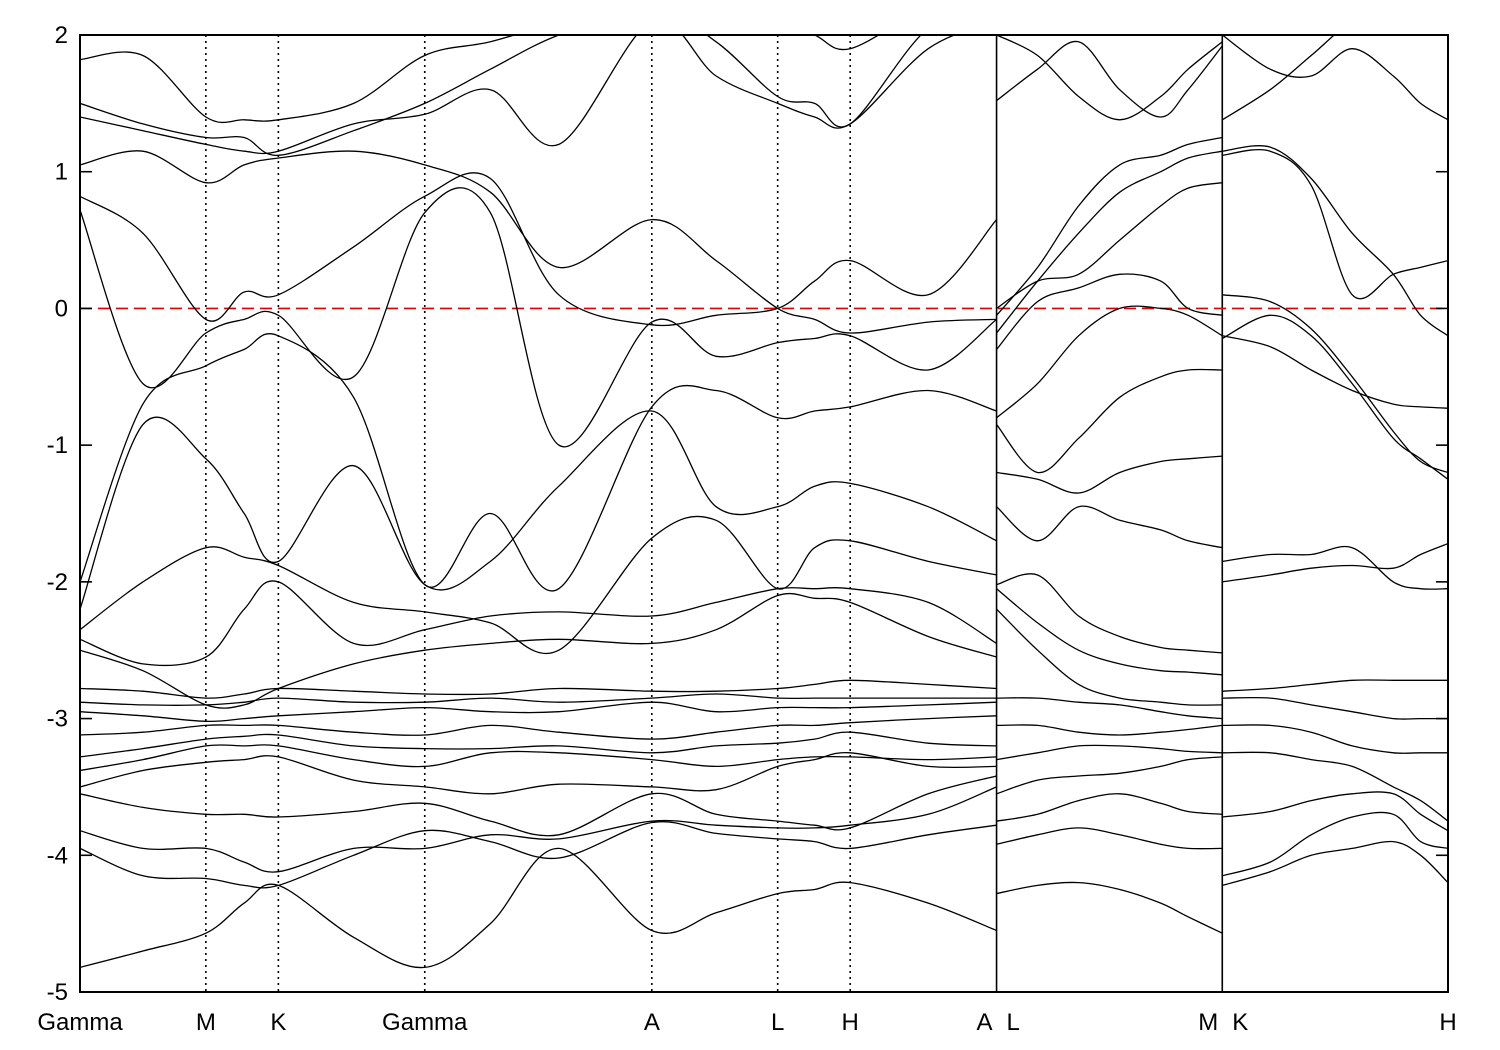 This screenshot has height=1050, width=1500. What do you see at coordinates (80, 1022) in the screenshot?
I see `x-tick-label-0: Gamma` at bounding box center [80, 1022].